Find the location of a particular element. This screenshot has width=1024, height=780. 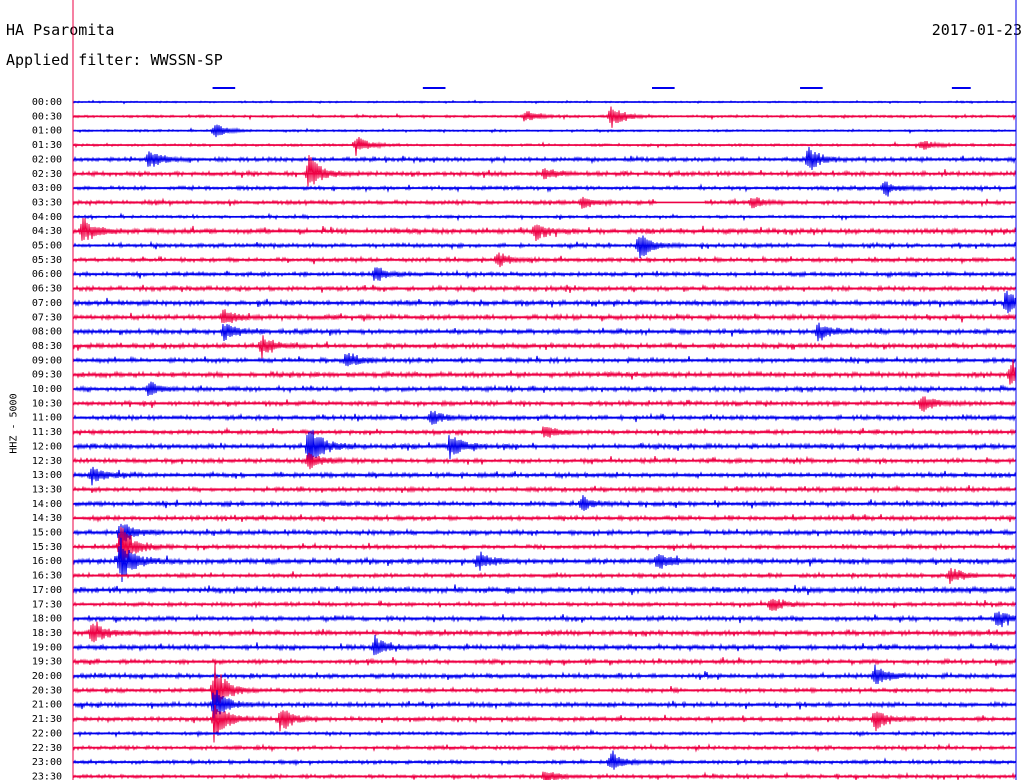

time-label: 17:00 is located at coordinates (47, 590).